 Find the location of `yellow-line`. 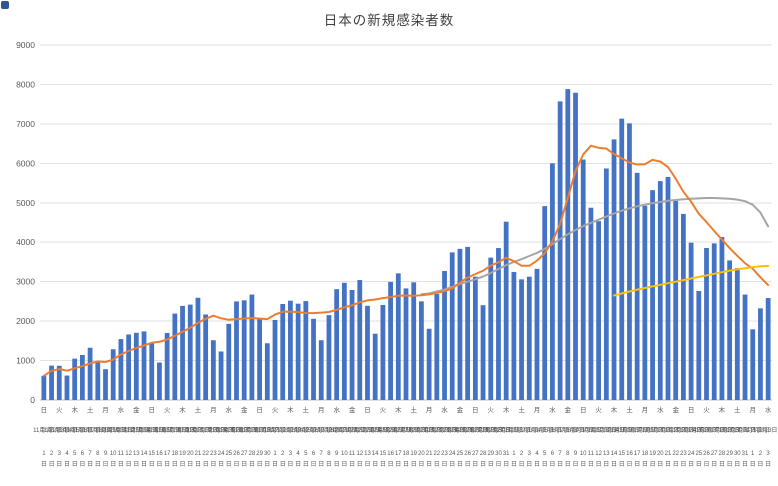

yellow-line is located at coordinates (691, 280).